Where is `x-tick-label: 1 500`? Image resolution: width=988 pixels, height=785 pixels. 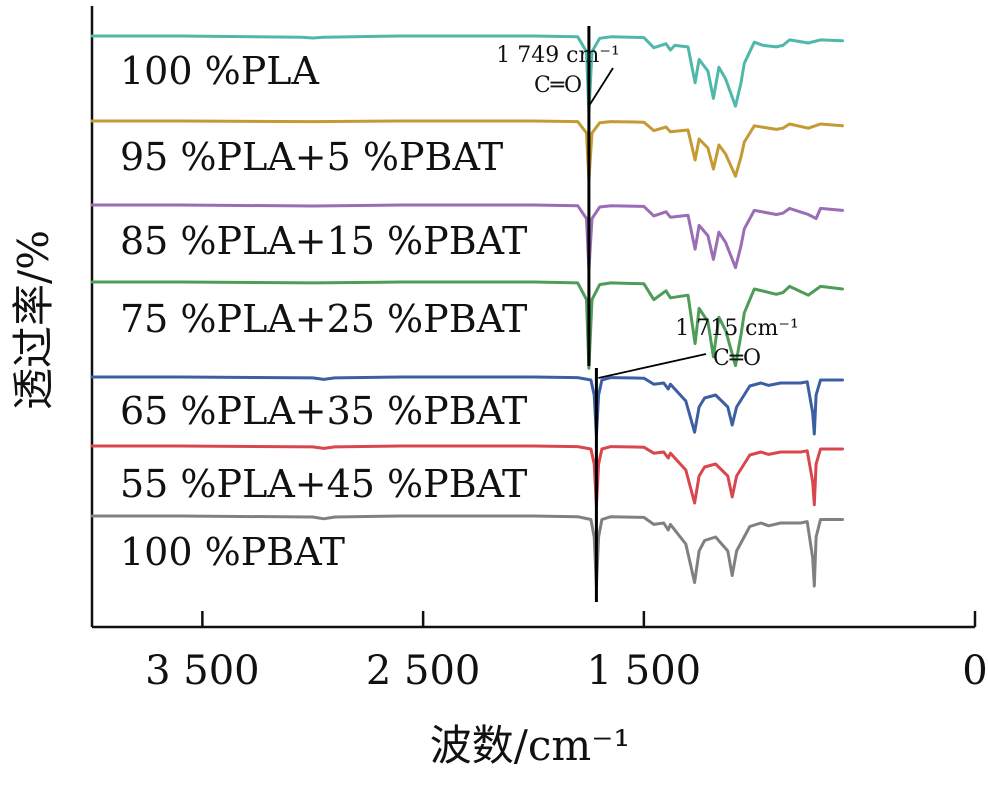
x-tick-label: 1 500 is located at coordinates (644, 671).